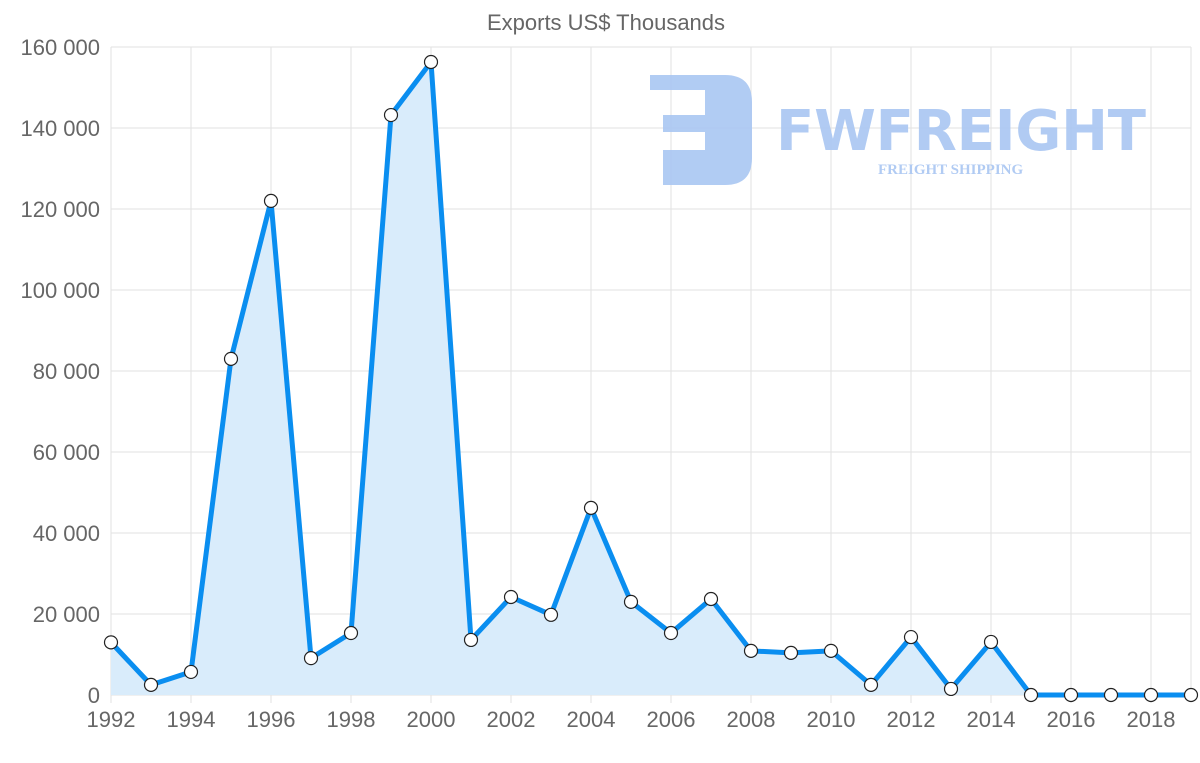 This screenshot has width=1200, height=763. Describe the element at coordinates (591, 719) in the screenshot. I see `x-tick-label: 2004` at that location.